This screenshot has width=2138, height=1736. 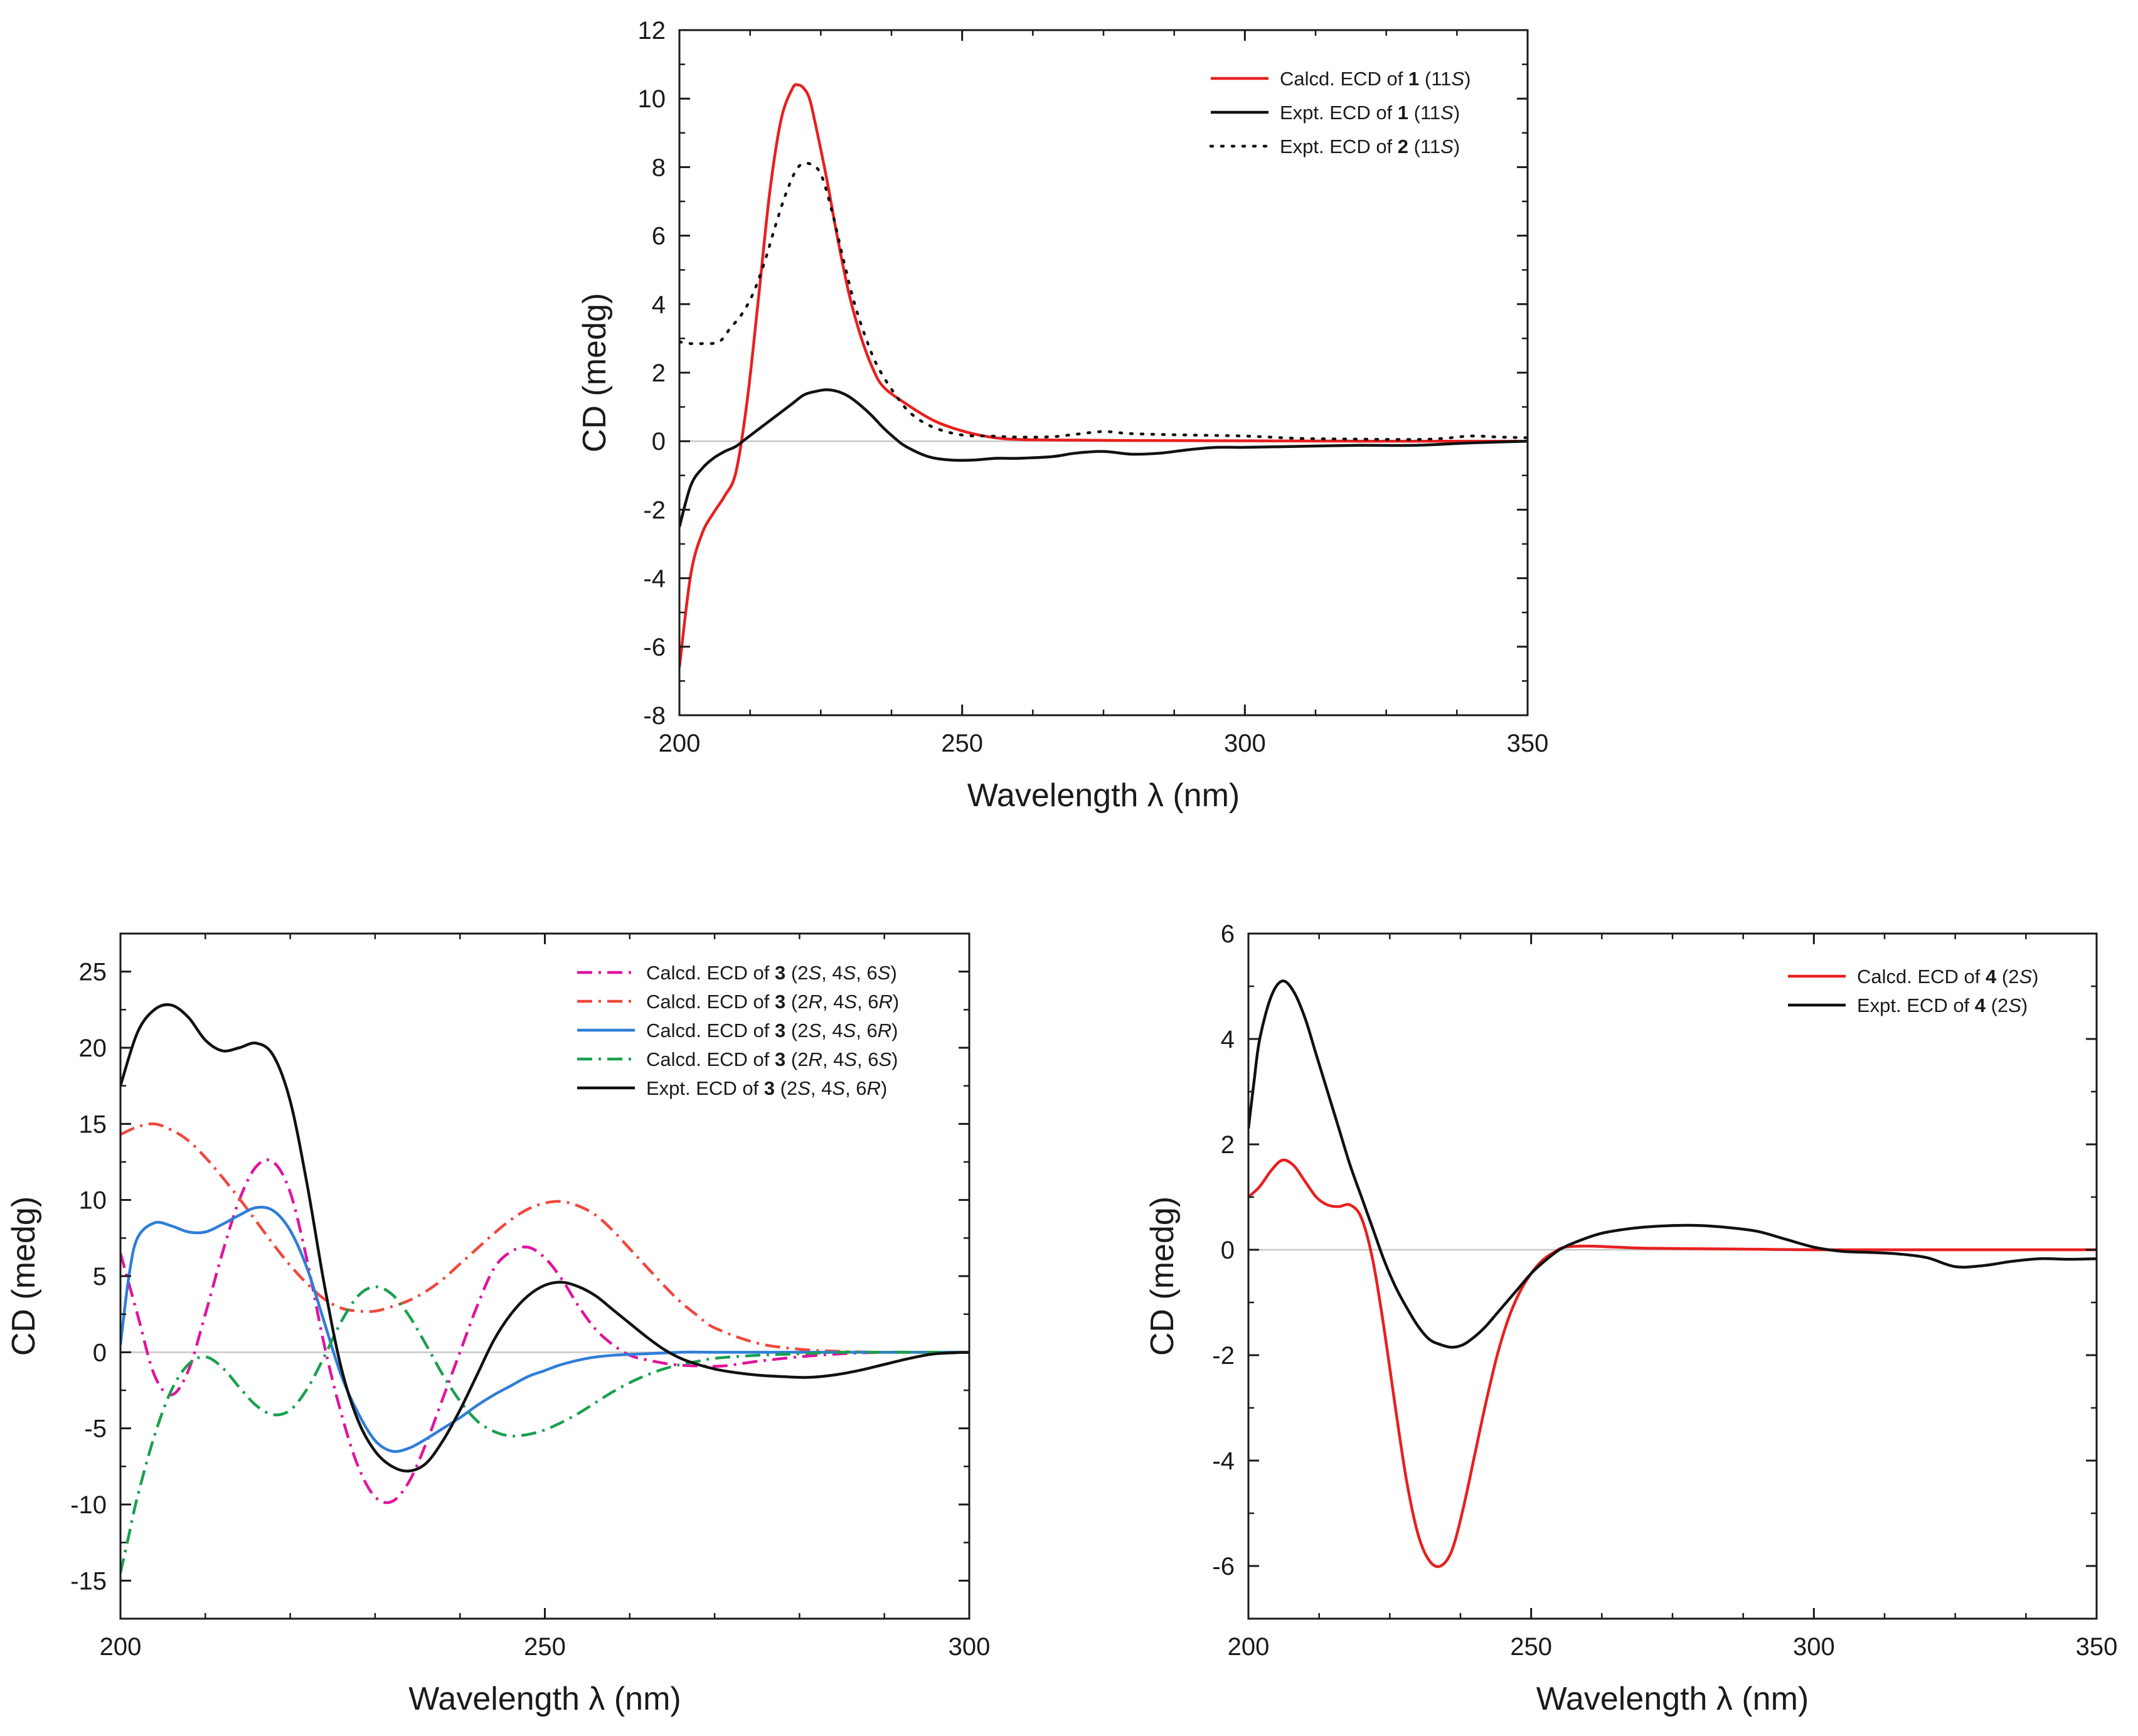 I want to click on y-tick-label: -15, so click(x=88, y=1581).